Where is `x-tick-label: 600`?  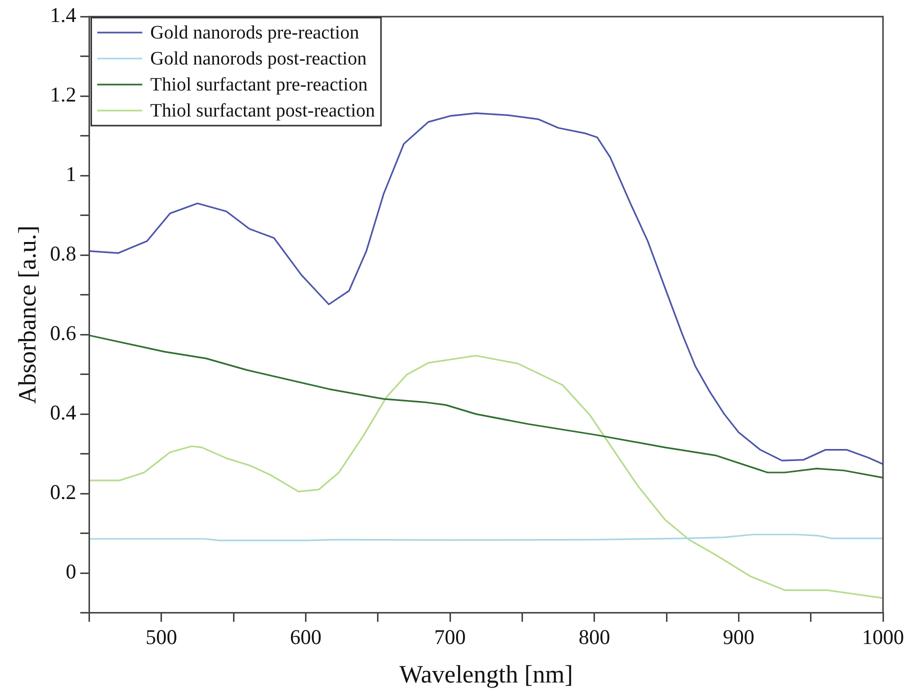 x-tick-label: 600 is located at coordinates (306, 636).